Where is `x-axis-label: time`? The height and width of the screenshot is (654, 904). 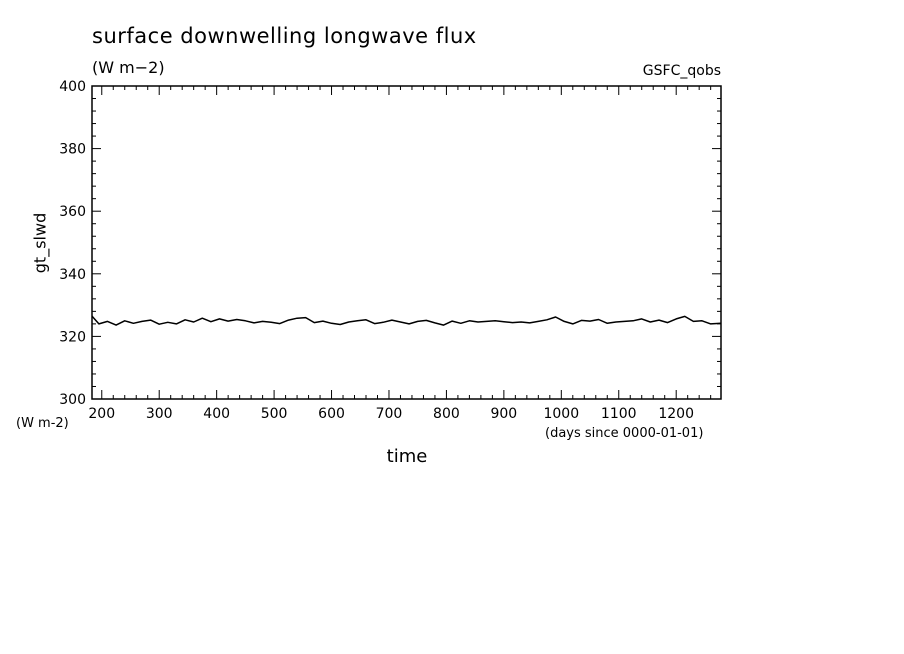
x-axis-label: time is located at coordinates (407, 456).